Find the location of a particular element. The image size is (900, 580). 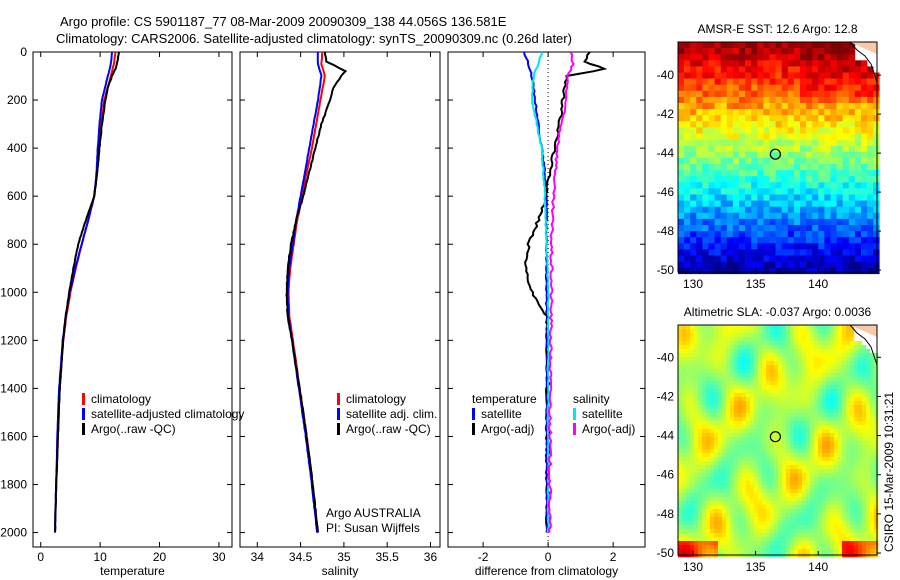

legend-label: satellite-adjusted climatology is located at coordinates (167, 414).